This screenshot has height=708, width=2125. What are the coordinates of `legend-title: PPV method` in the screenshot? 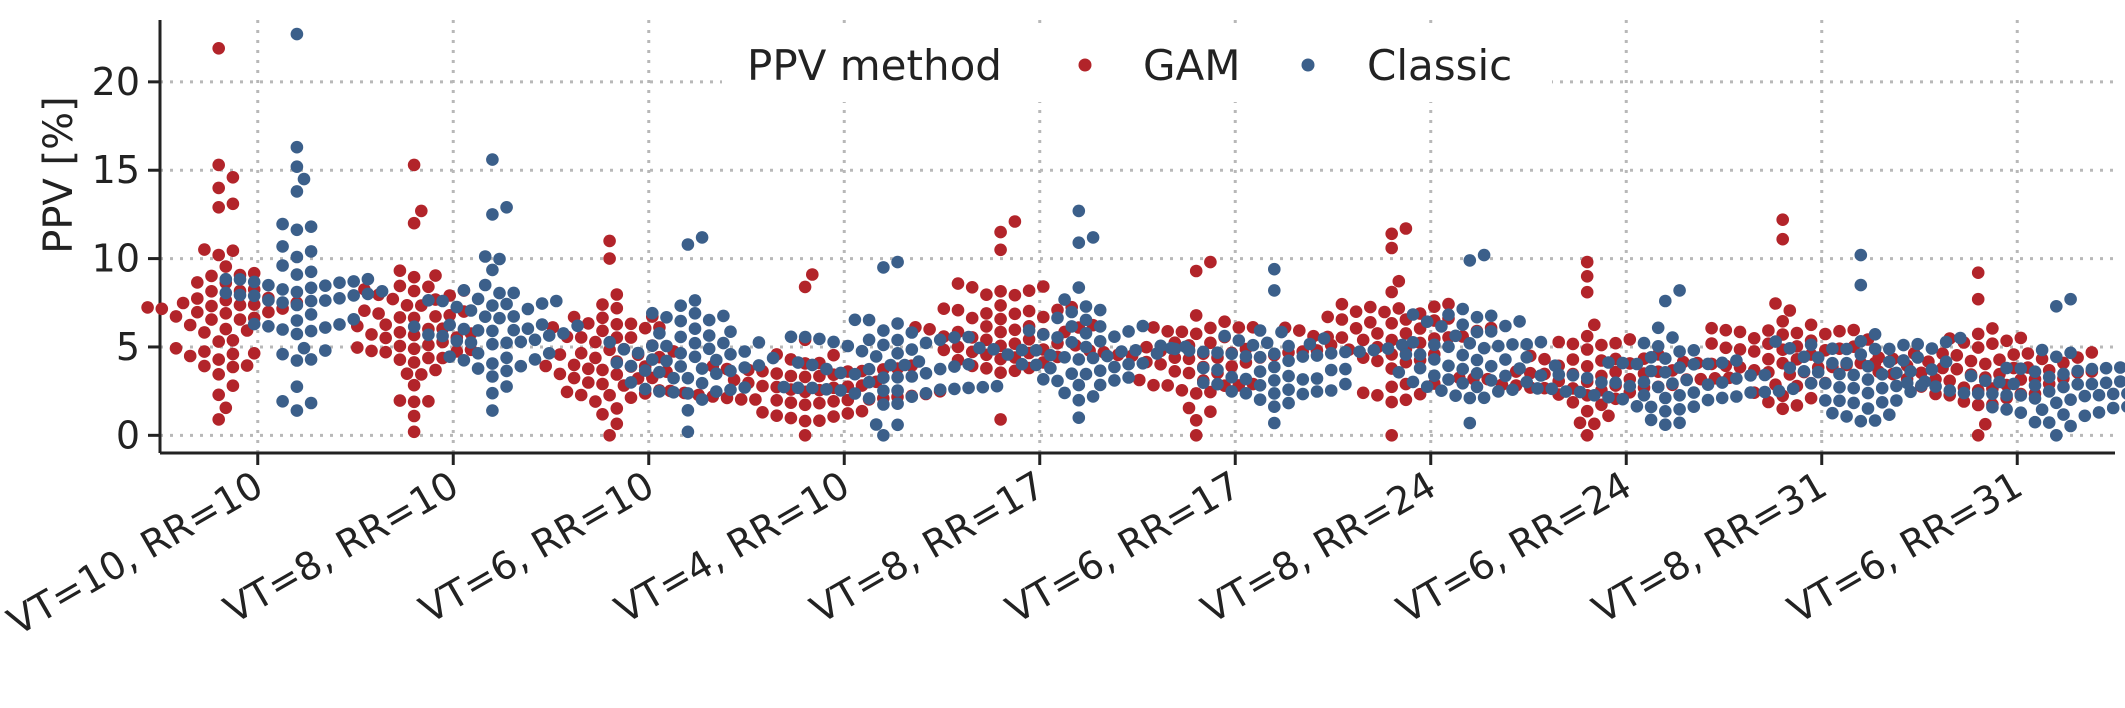 It's located at (874, 65).